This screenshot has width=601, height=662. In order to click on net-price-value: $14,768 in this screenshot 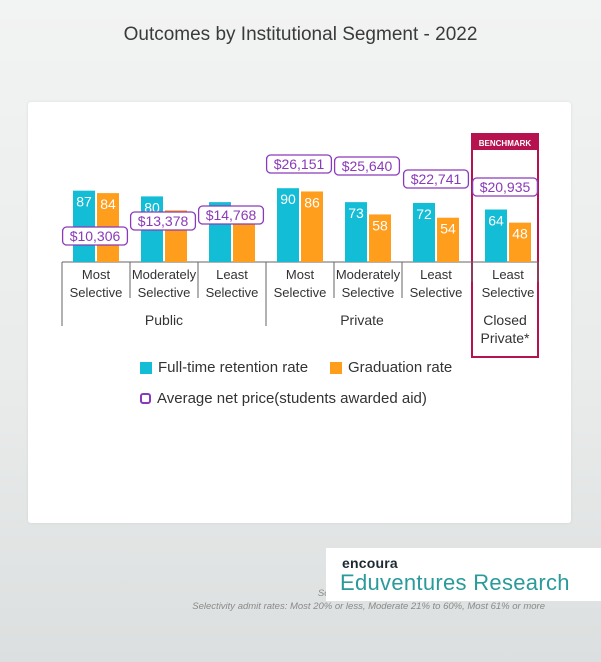, I will do `click(231, 215)`.